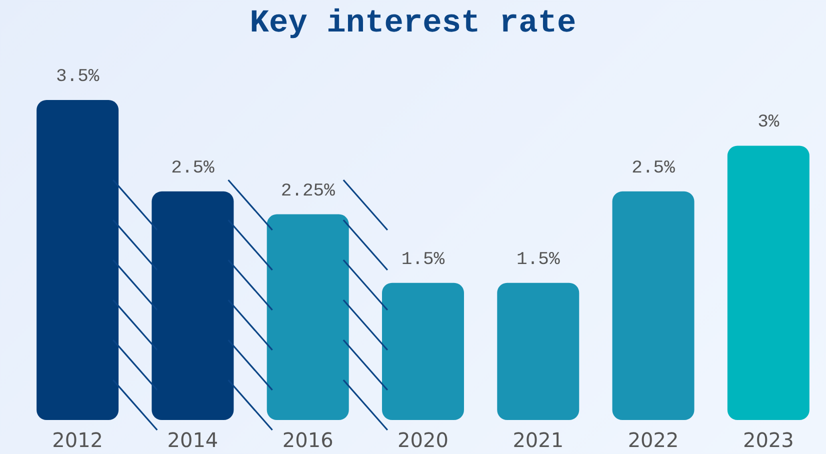  Describe the element at coordinates (538, 440) in the screenshot. I see `x-tick-label: 2021` at that location.